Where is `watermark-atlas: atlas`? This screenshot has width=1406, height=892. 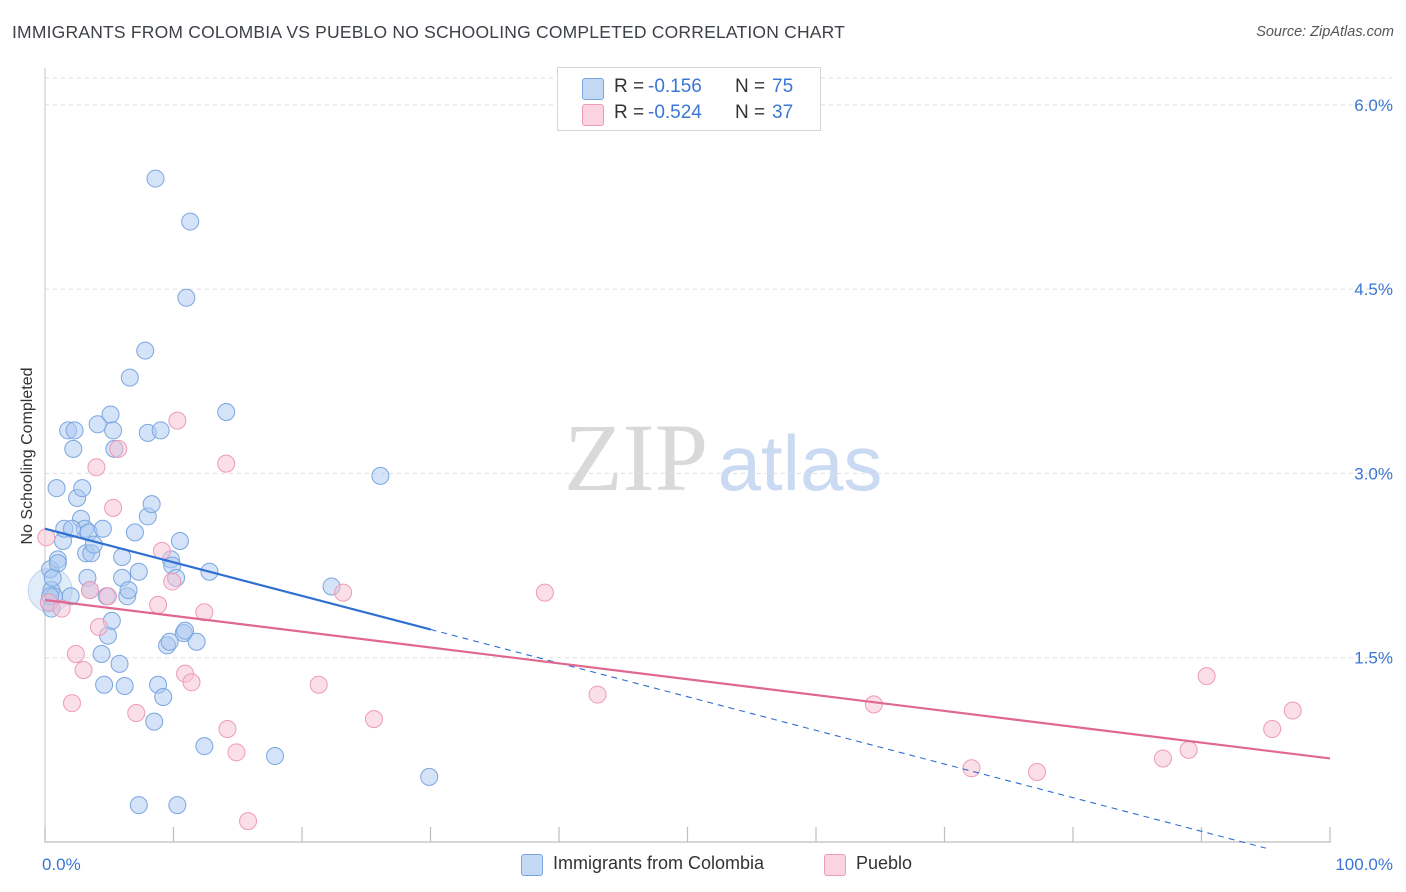
watermark-atlas: atlas is located at coordinates (800, 463).